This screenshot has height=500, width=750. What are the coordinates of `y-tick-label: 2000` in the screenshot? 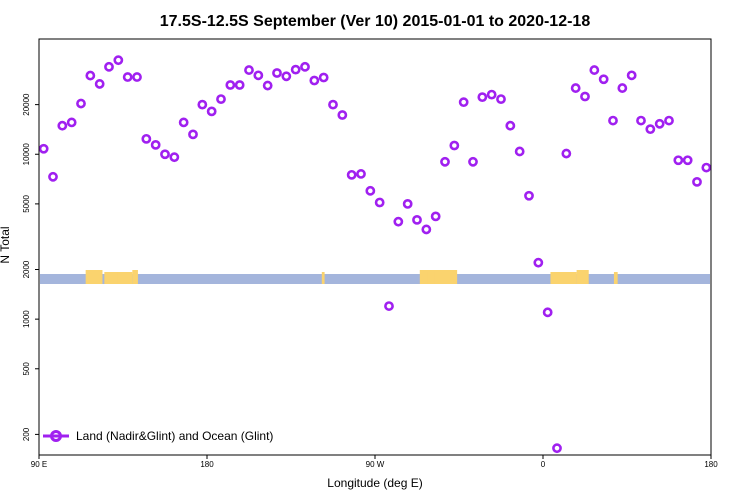 It's located at (26, 269).